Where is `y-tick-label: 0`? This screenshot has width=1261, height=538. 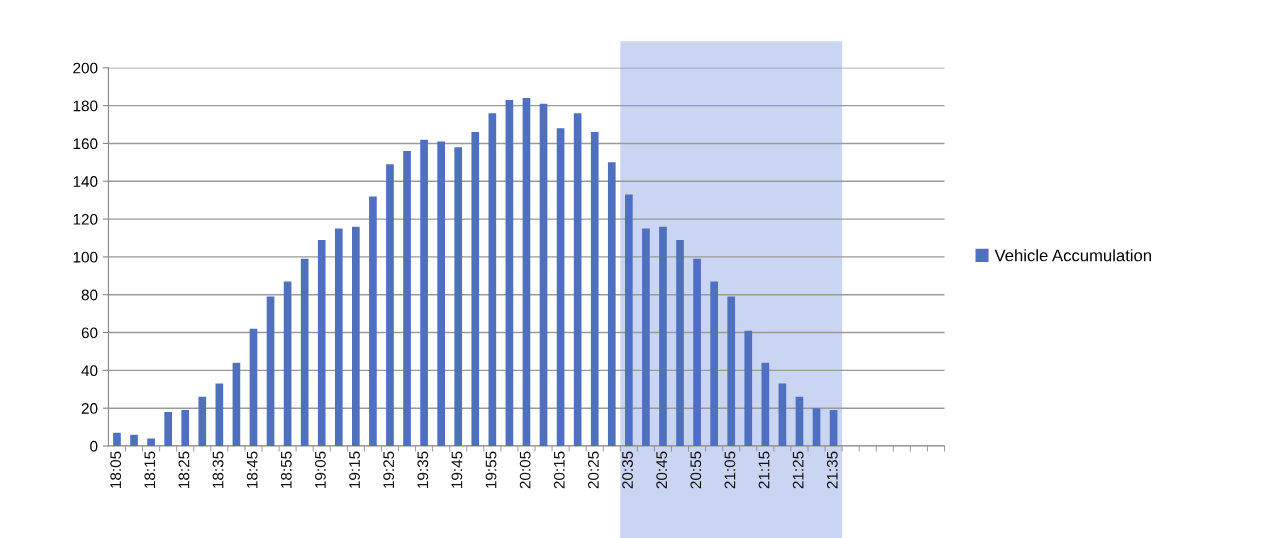
y-tick-label: 0 is located at coordinates (94, 446).